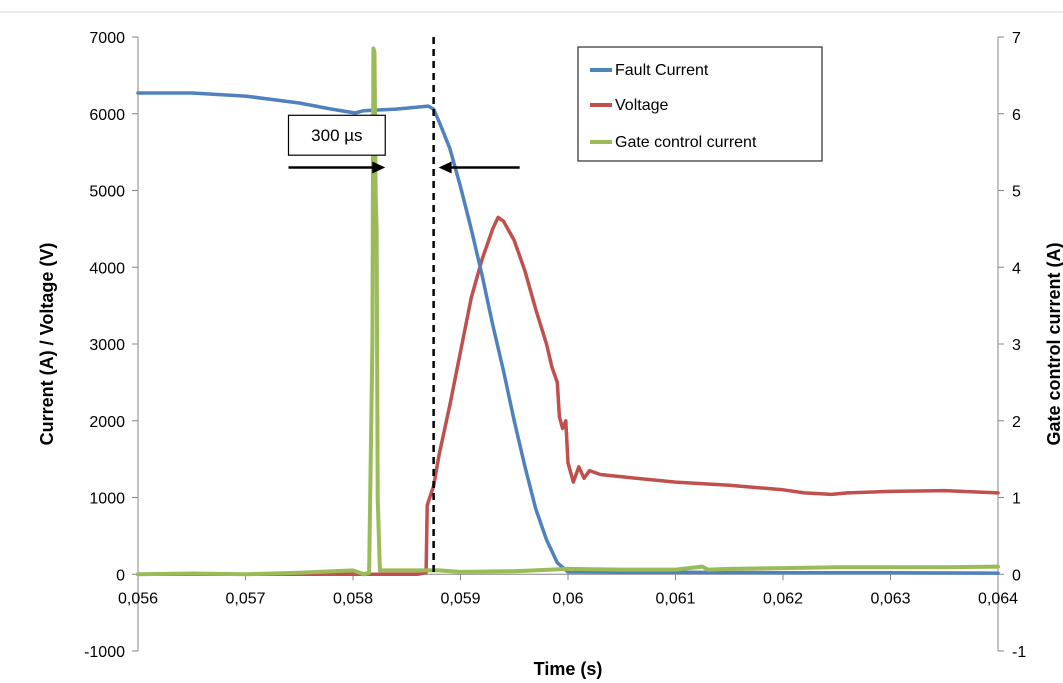  What do you see at coordinates (245, 598) in the screenshot?
I see `x-tick-label: 0,057` at bounding box center [245, 598].